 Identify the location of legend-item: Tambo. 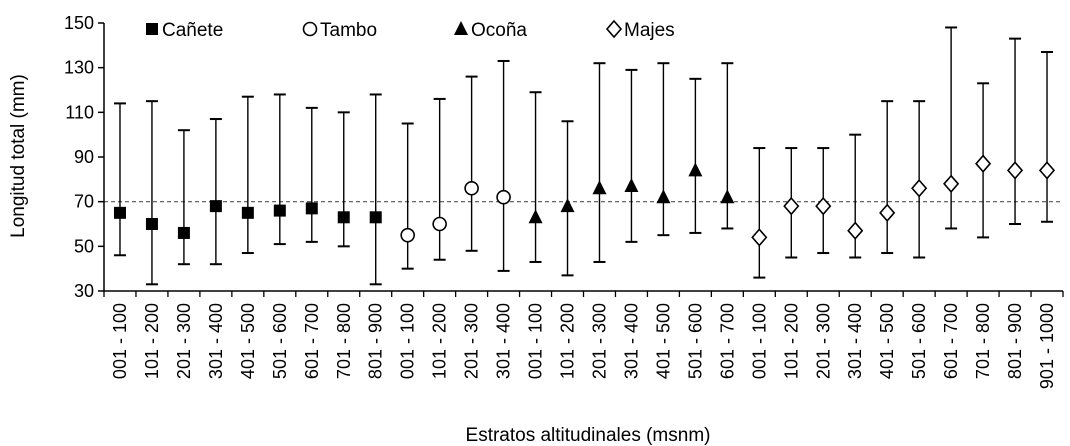
(339, 30).